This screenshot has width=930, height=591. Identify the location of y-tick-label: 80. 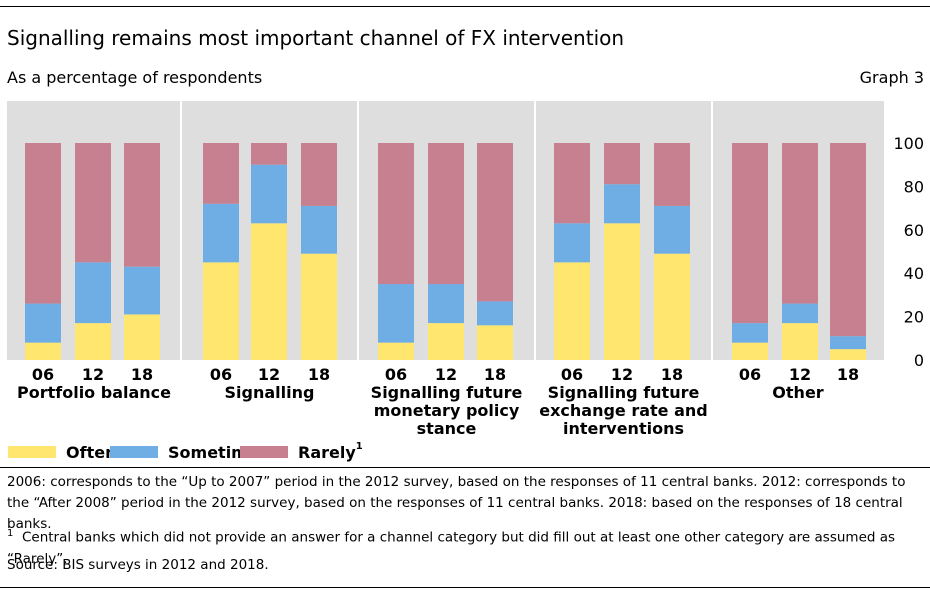
(914, 186).